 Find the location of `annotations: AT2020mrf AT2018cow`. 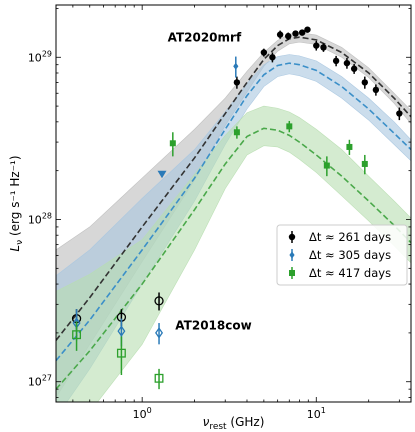

annotations: AT2020mrf AT2018cow is located at coordinates (210, 182).